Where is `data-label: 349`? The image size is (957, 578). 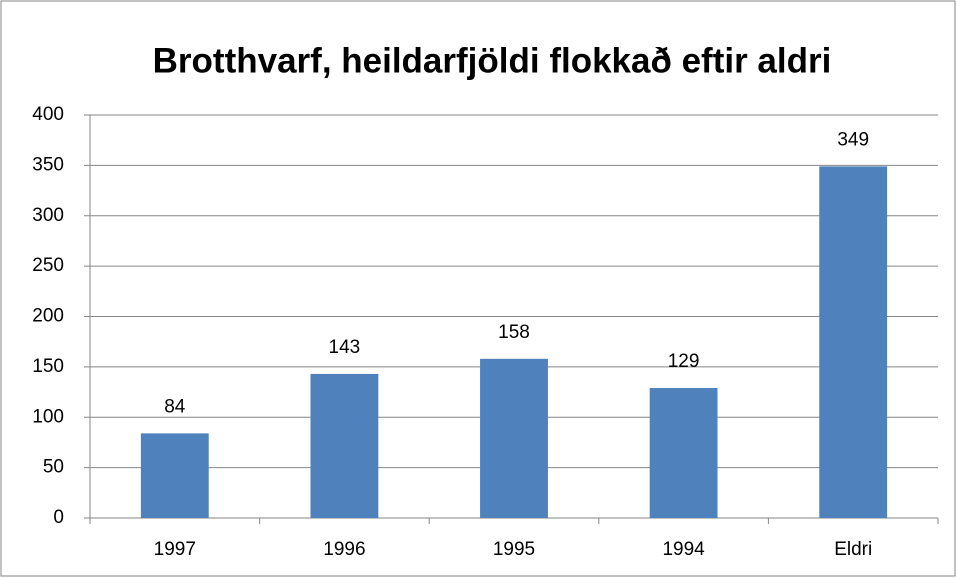
data-label: 349 is located at coordinates (853, 139).